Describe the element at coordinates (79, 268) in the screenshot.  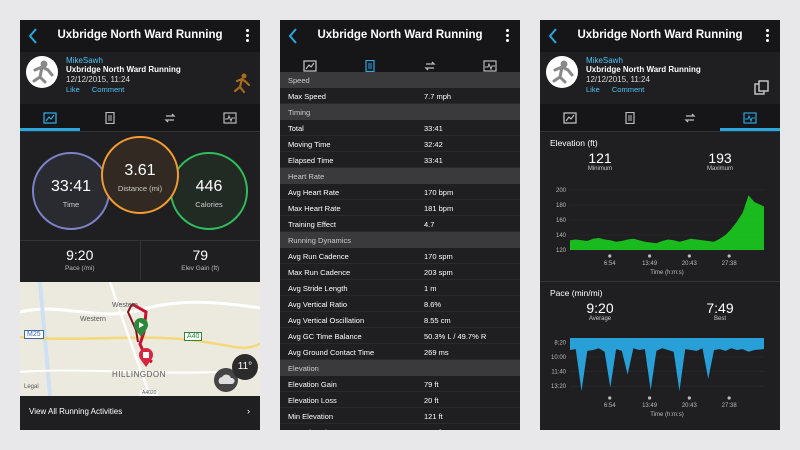
I see `pace-label: Pace (/mi)` at that location.